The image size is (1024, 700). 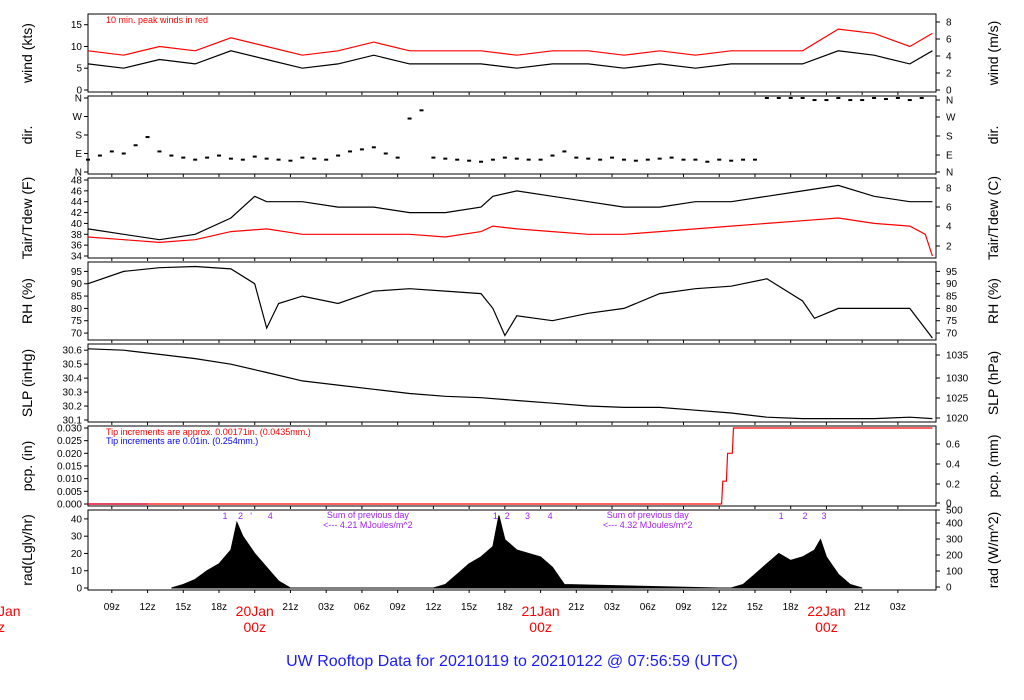 I want to click on panel-frame-wind, so click(x=512, y=53).